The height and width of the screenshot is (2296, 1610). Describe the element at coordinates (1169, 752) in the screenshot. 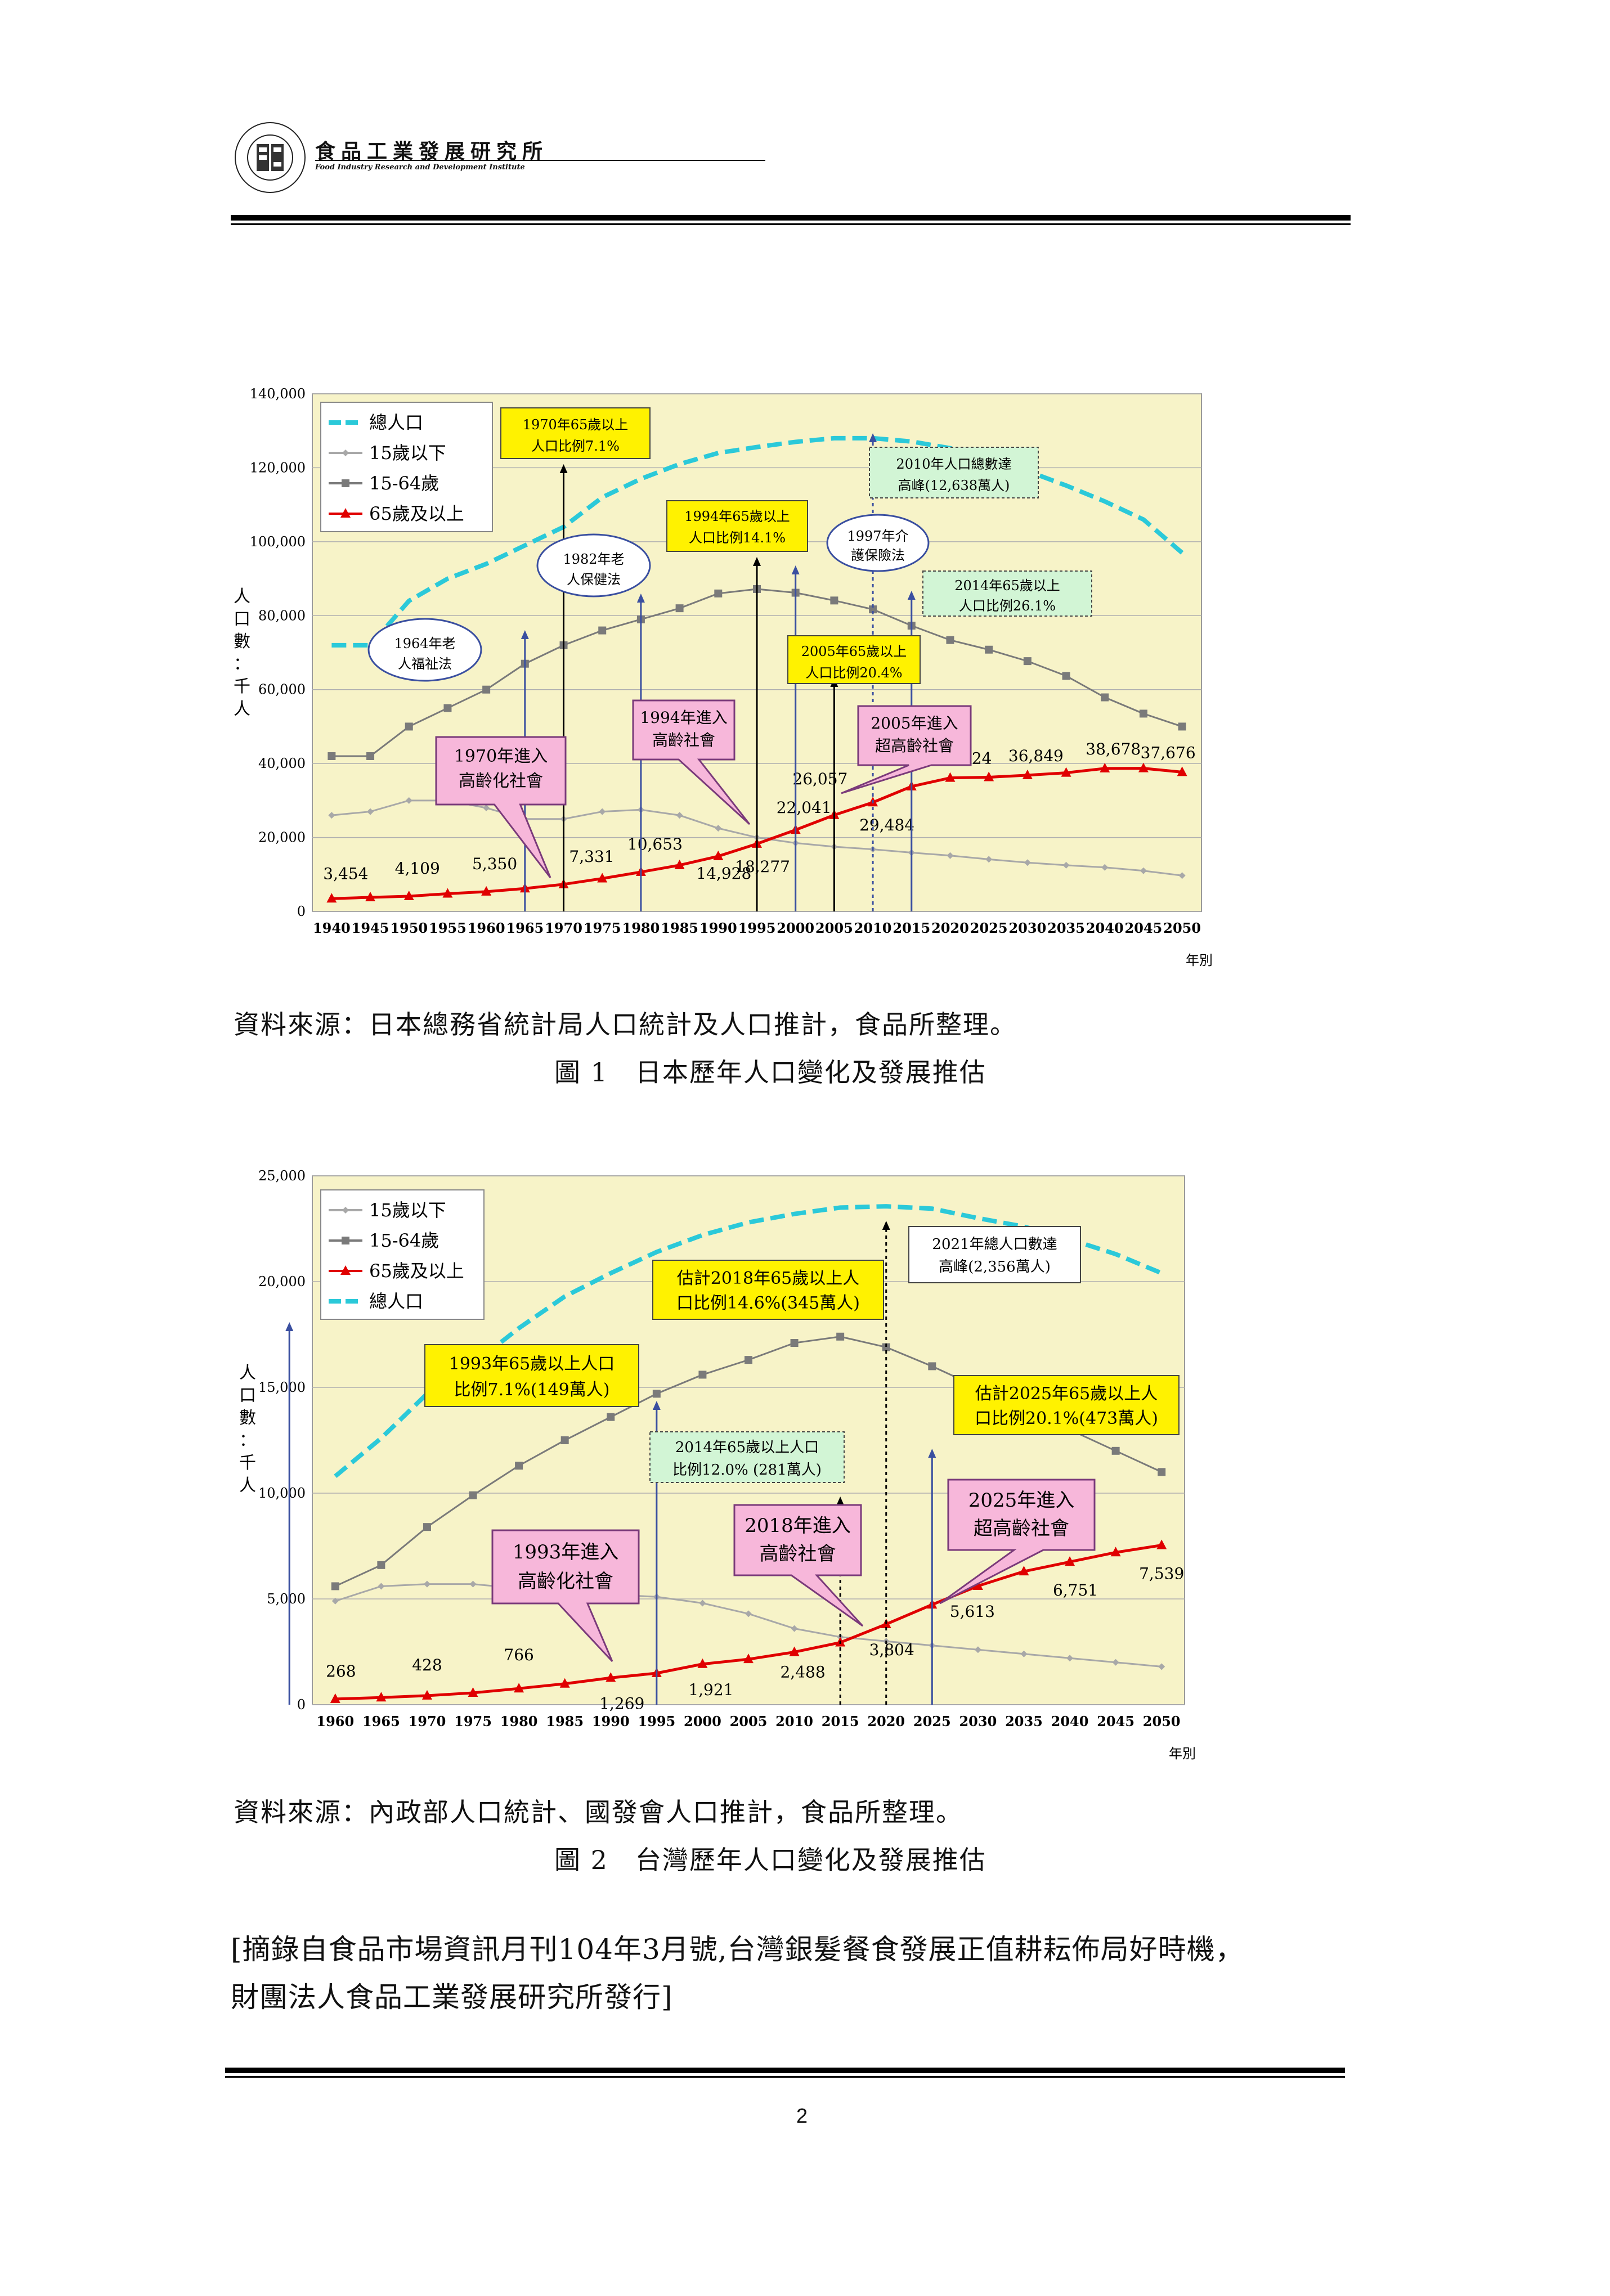

I see `point-label: 37,676` at that location.